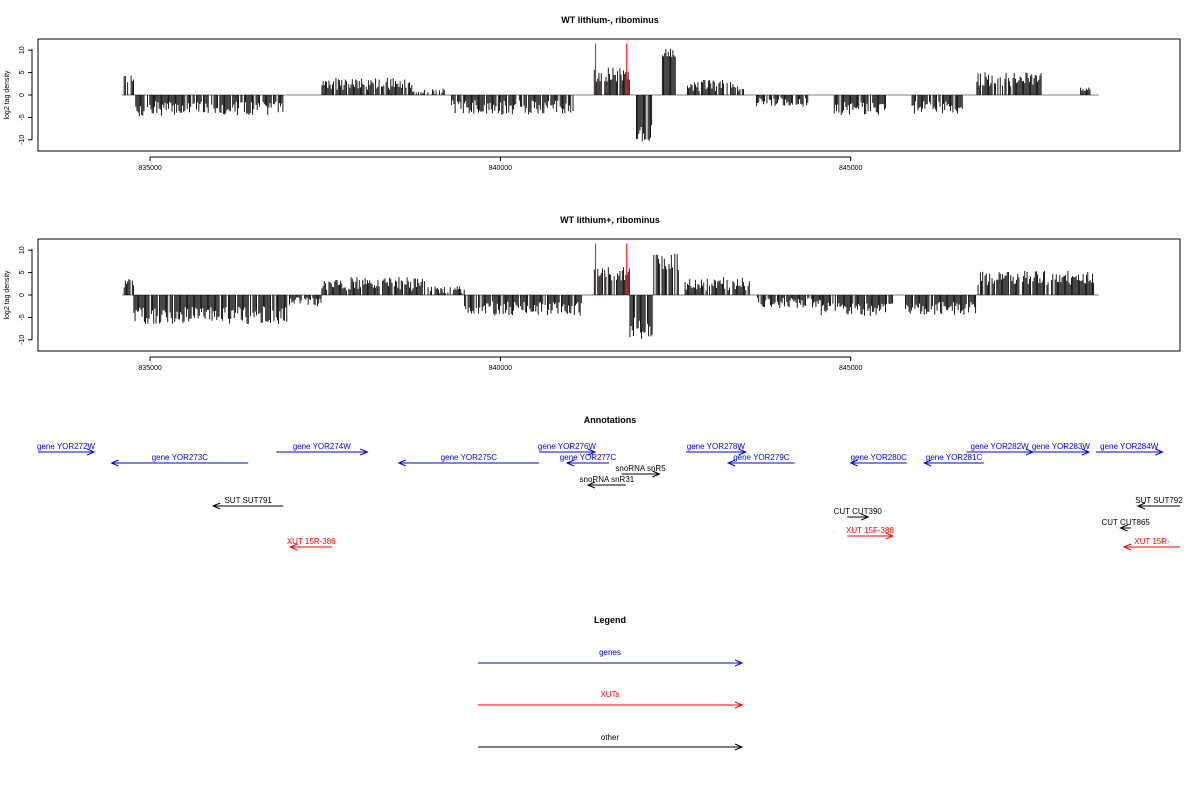 The width and height of the screenshot is (1200, 800). What do you see at coordinates (18, 95) in the screenshot?
I see `y-axis: 10 5 0 -5 -10 log2 tag density` at bounding box center [18, 95].